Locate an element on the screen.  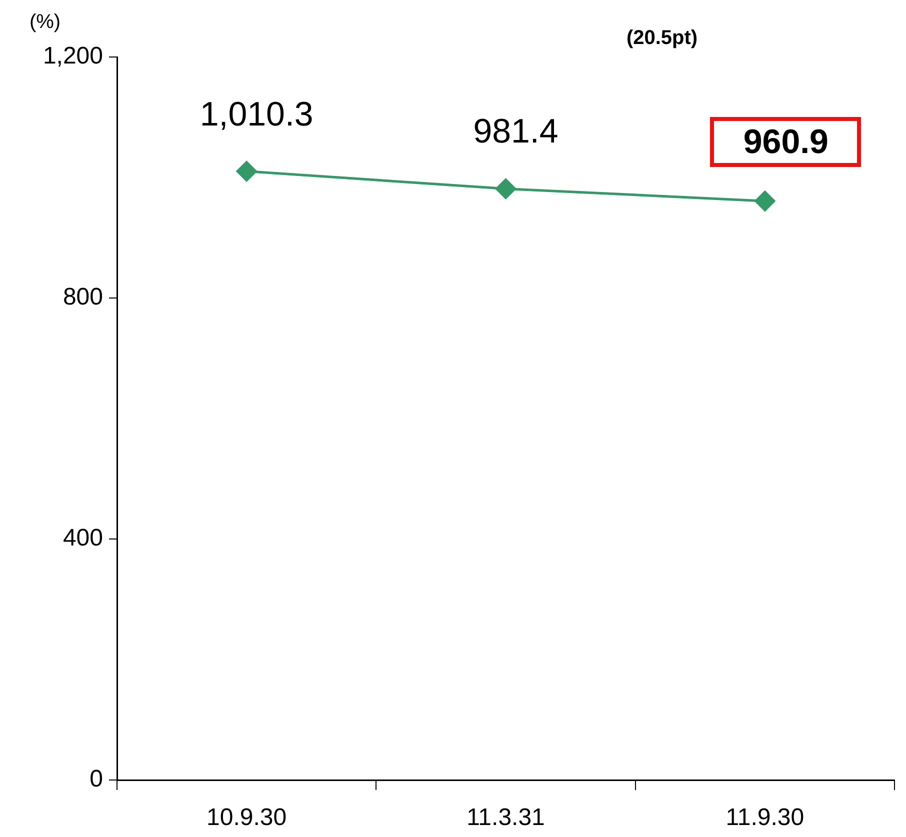
data-label: 960.9 is located at coordinates (785, 142).